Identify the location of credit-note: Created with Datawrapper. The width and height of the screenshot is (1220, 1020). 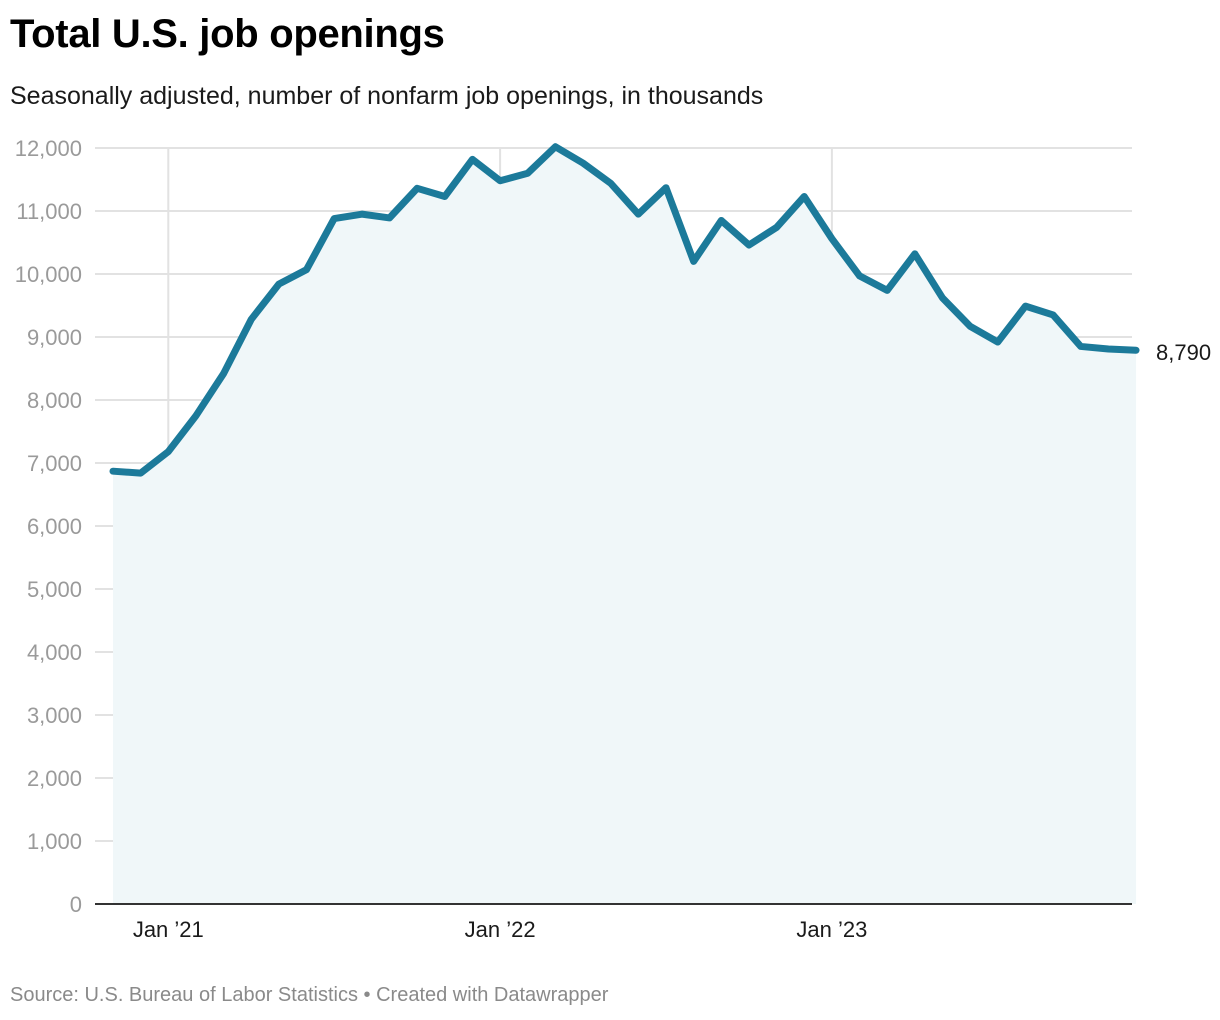
(492, 995).